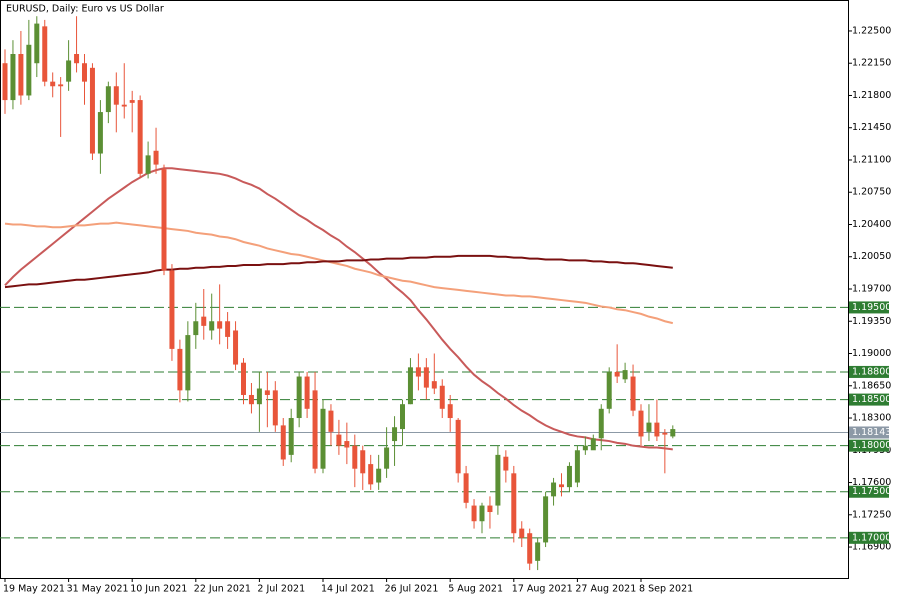  What do you see at coordinates (281, 589) in the screenshot?
I see `x-tick-label: 2 Jul 2021` at bounding box center [281, 589].